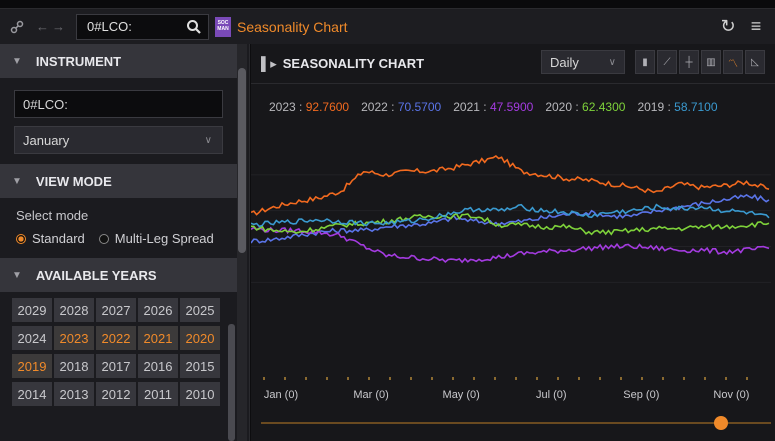 This screenshot has width=775, height=441. What do you see at coordinates (721, 423) in the screenshot?
I see `range-slider-handle` at bounding box center [721, 423].